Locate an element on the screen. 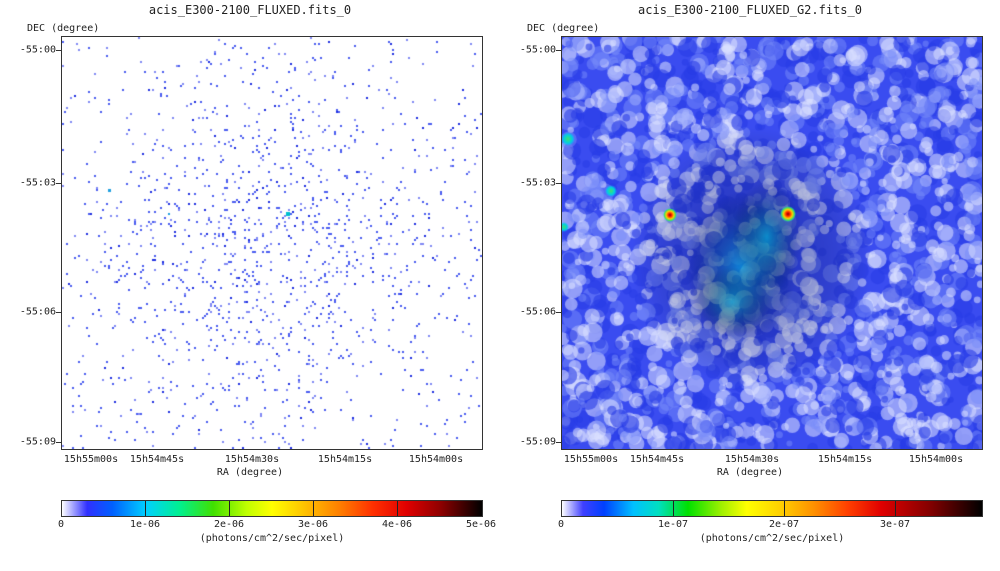 The image size is (1000, 571). colorbar-tick-label: 3e-07 is located at coordinates (895, 524).